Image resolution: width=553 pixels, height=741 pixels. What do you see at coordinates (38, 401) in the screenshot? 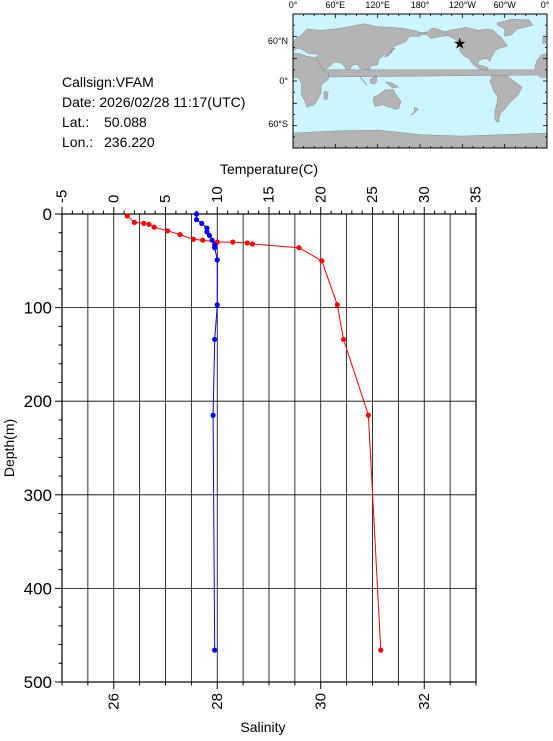
I see `depth-tick-label: 200` at bounding box center [38, 401].